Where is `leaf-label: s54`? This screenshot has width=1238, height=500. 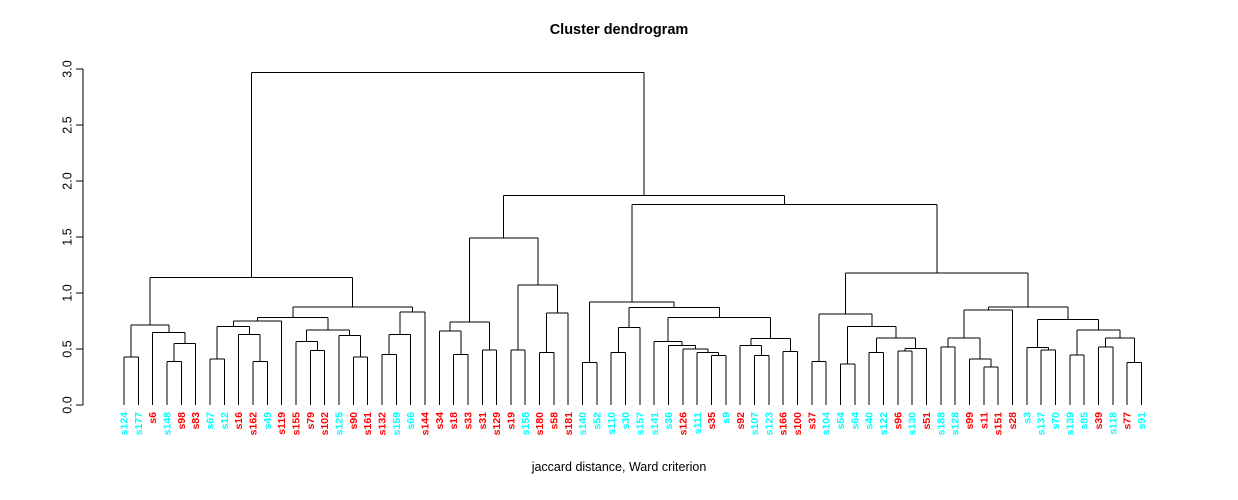
leaf-label: s54 is located at coordinates (841, 421).